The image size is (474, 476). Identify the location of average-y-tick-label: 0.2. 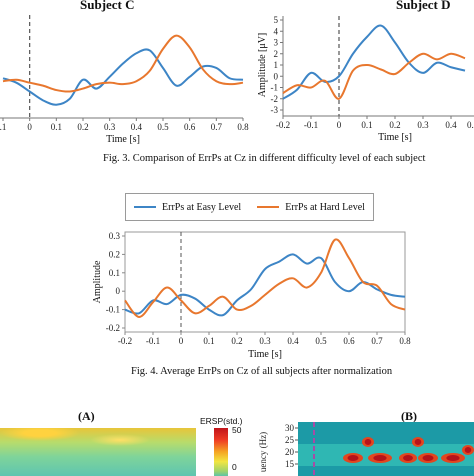
(114, 254).